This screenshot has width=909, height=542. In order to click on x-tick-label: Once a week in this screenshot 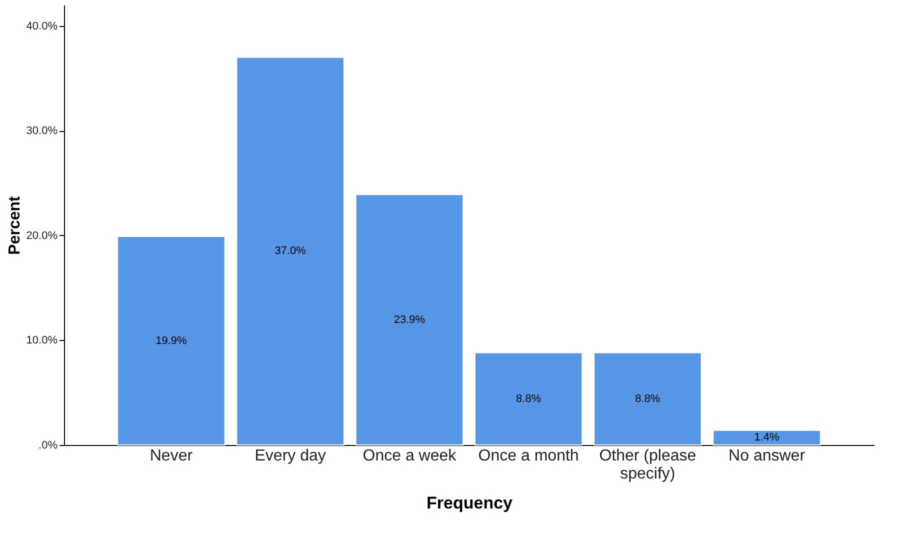, I will do `click(410, 456)`.